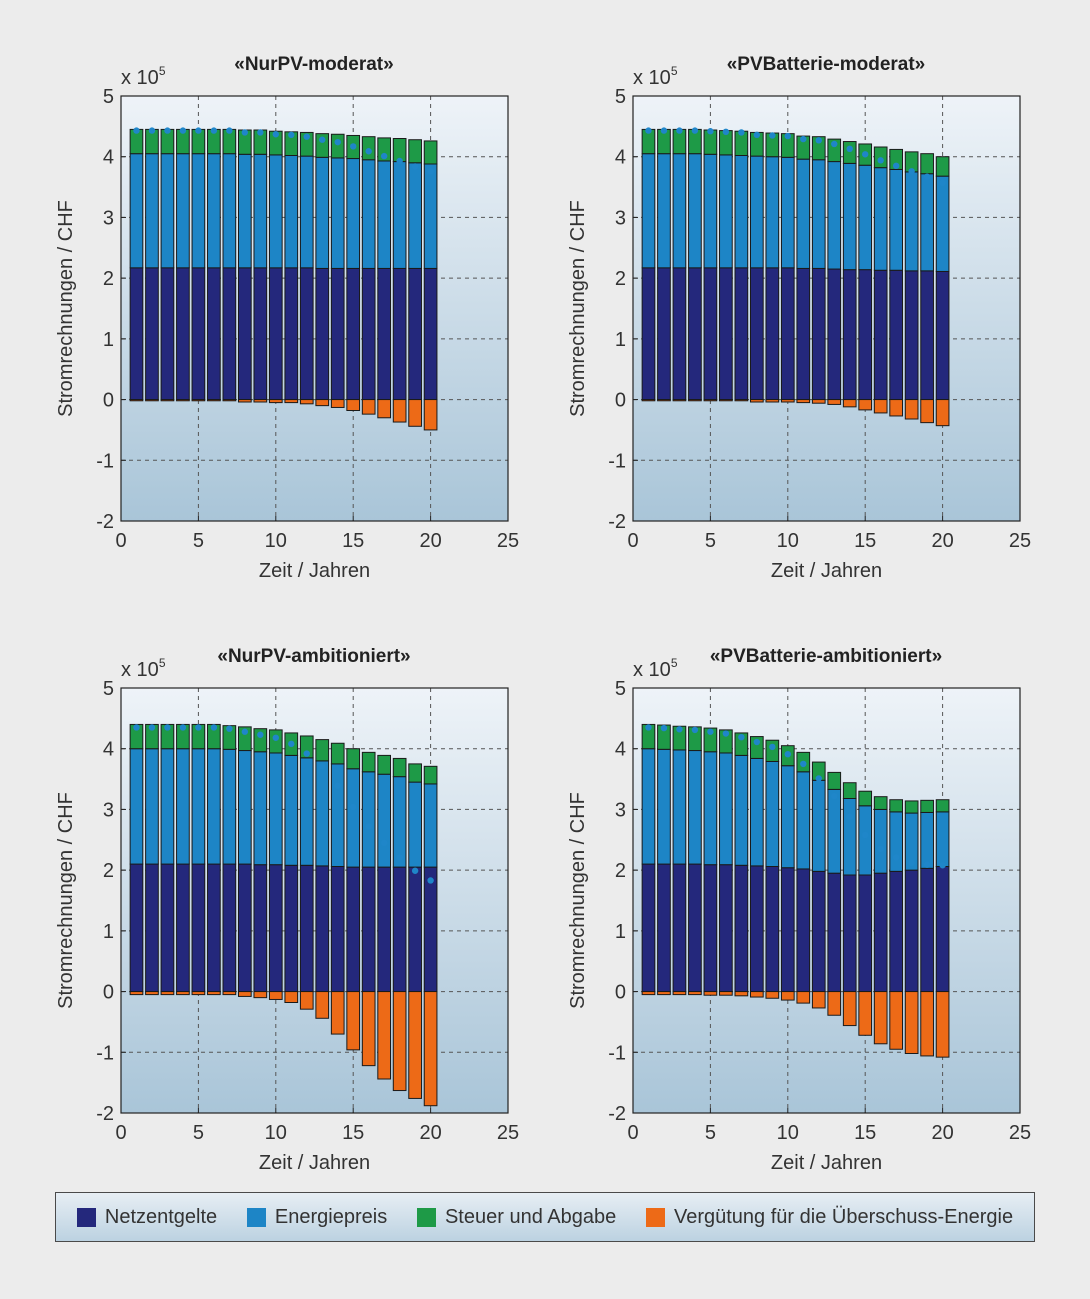  Describe the element at coordinates (617, 461) in the screenshot. I see `y-tick-label: -1` at that location.